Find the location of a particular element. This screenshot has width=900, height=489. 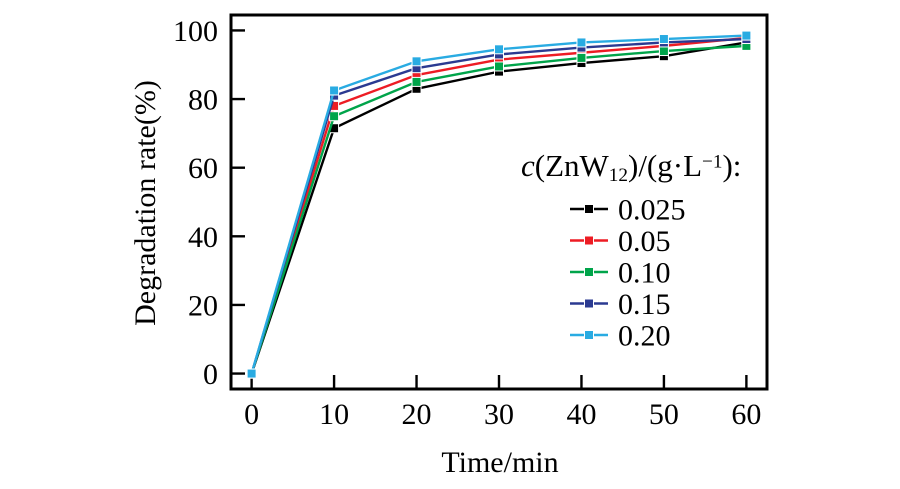

x-axis-title: Time/min is located at coordinates (500, 462).